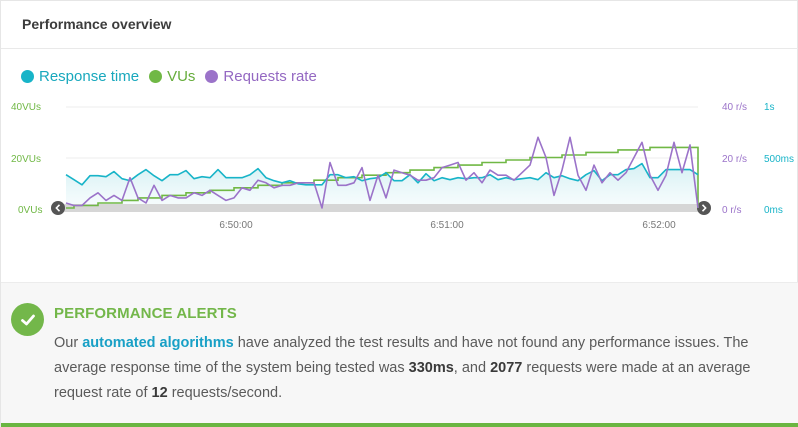  Describe the element at coordinates (159, 393) in the screenshot. I see `request-rate-value: 12` at that location.